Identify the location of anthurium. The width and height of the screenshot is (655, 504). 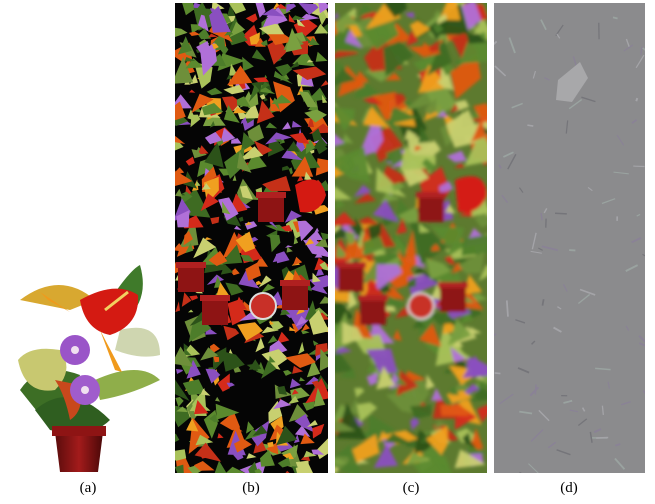
(42, 369).